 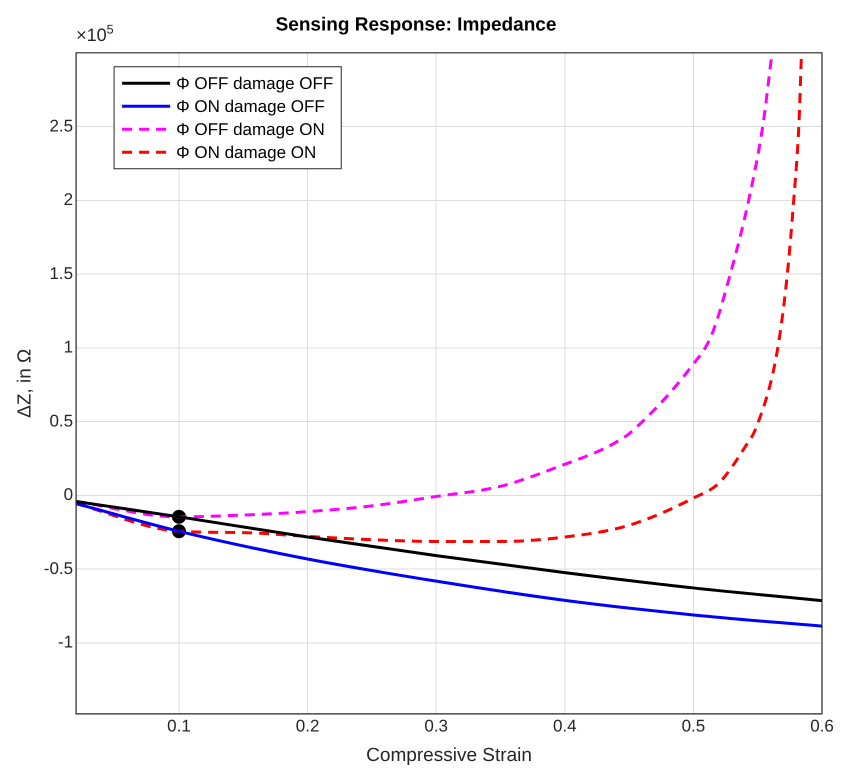 I want to click on y-tick-label: 0.5, so click(x=61, y=420).